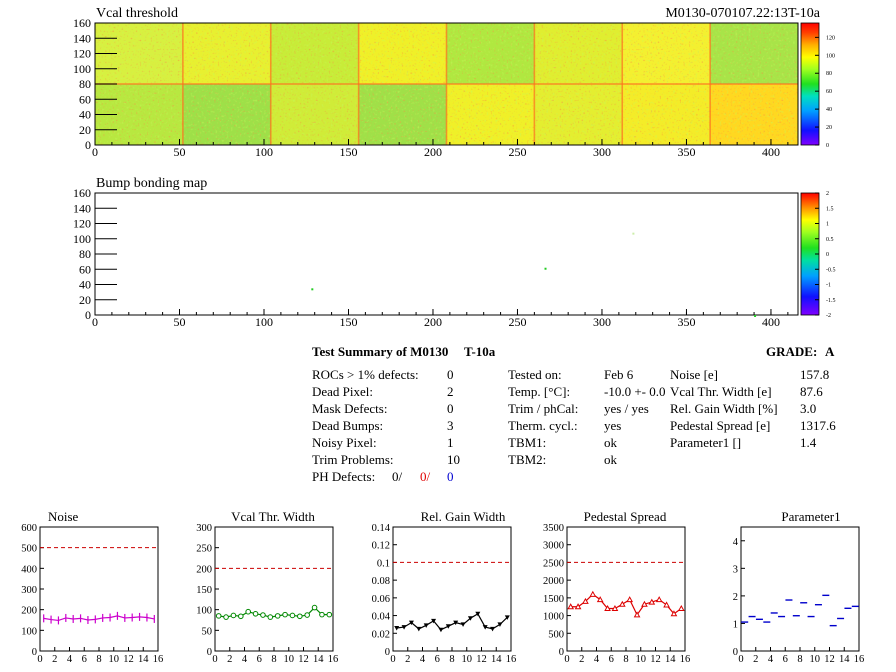 This screenshot has width=896, height=672. I want to click on plot-title: Parameter1, so click(810, 516).